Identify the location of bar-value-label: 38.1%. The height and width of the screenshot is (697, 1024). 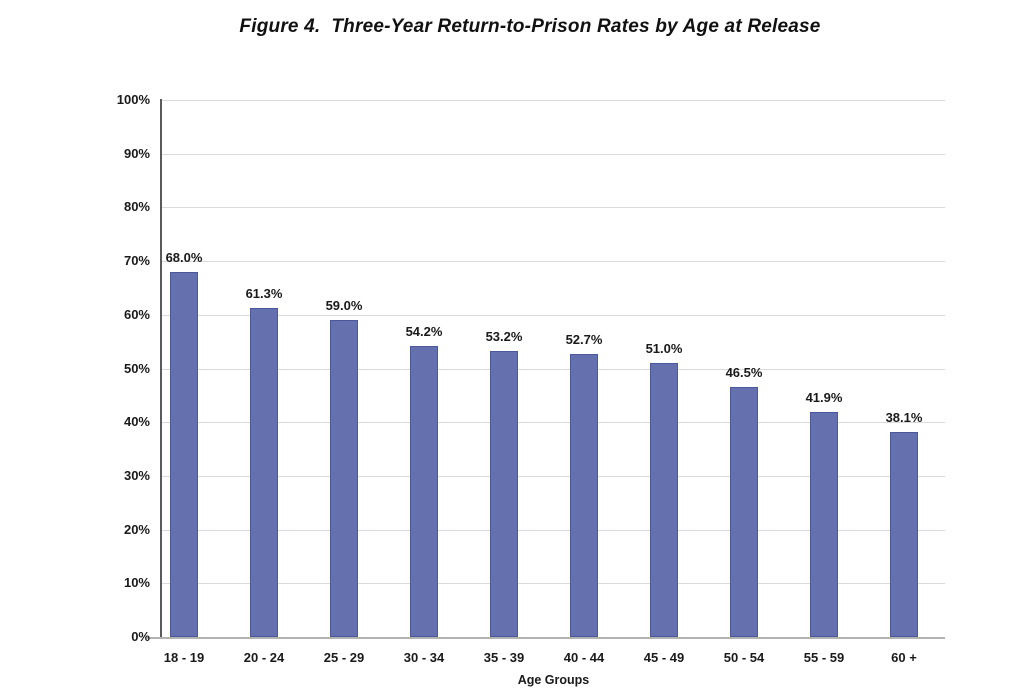
(904, 418).